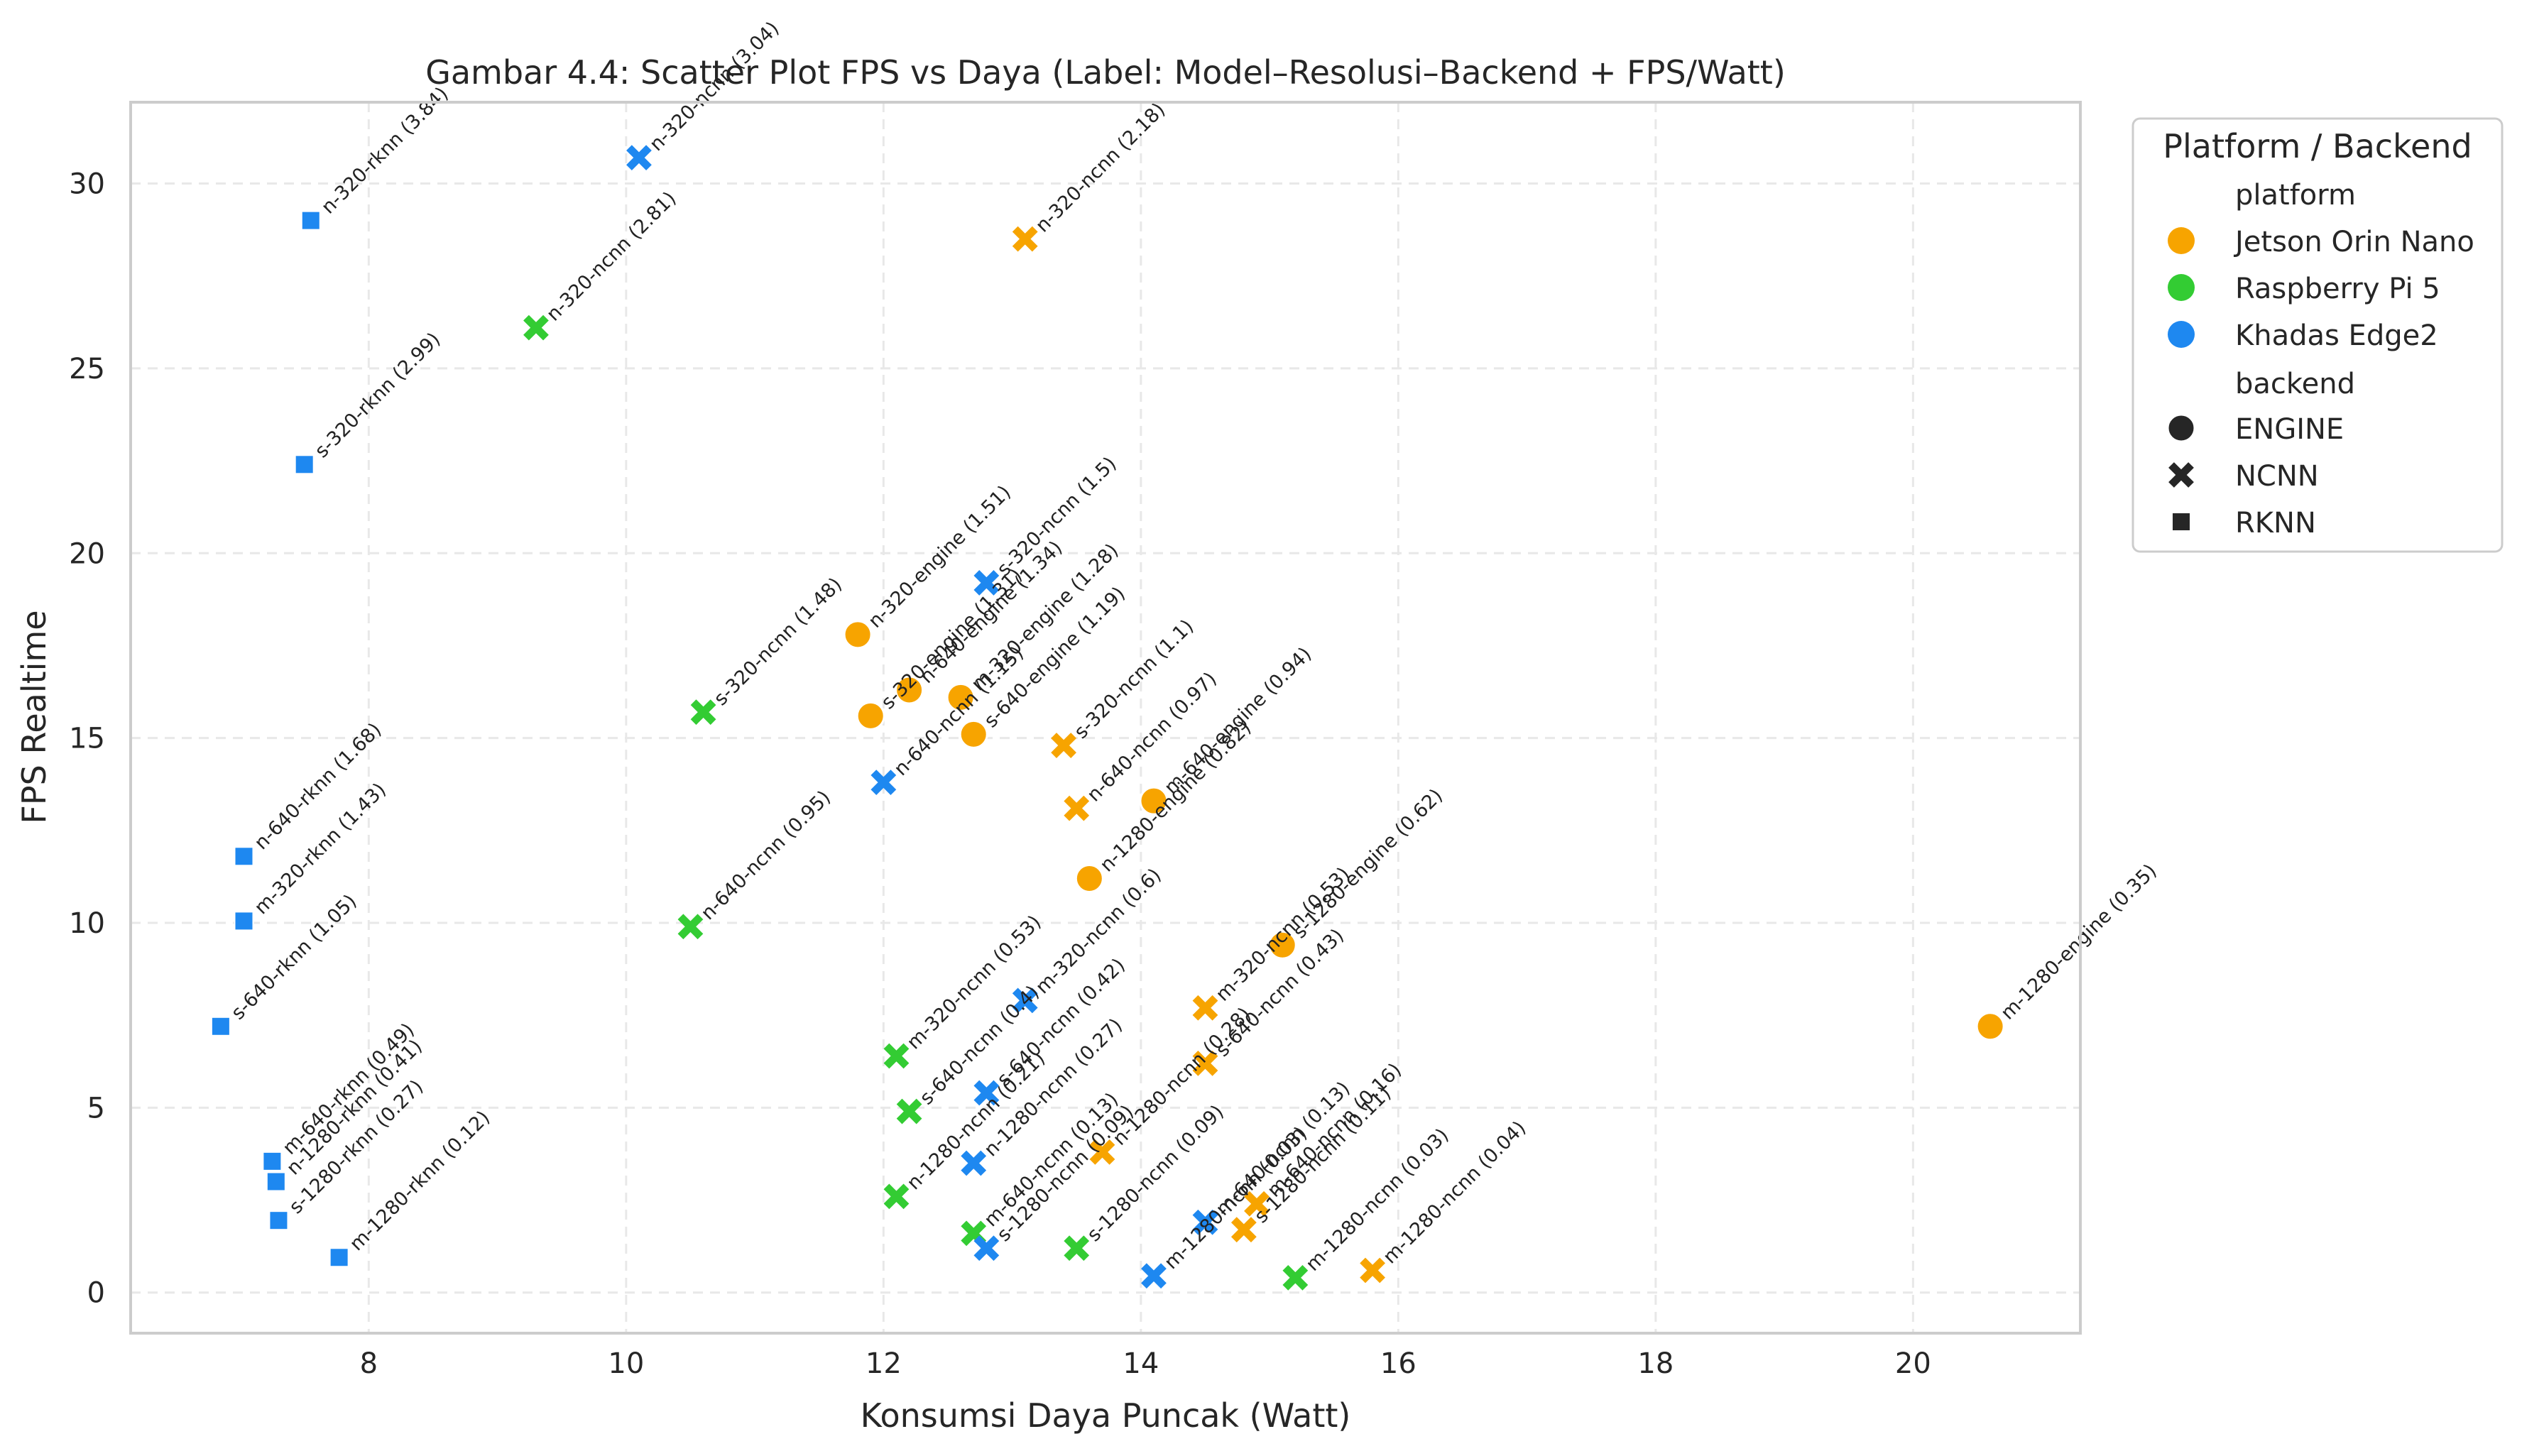 The height and width of the screenshot is (1456, 2522). What do you see at coordinates (96, 1294) in the screenshot?
I see `y-tick-label: 0` at bounding box center [96, 1294].